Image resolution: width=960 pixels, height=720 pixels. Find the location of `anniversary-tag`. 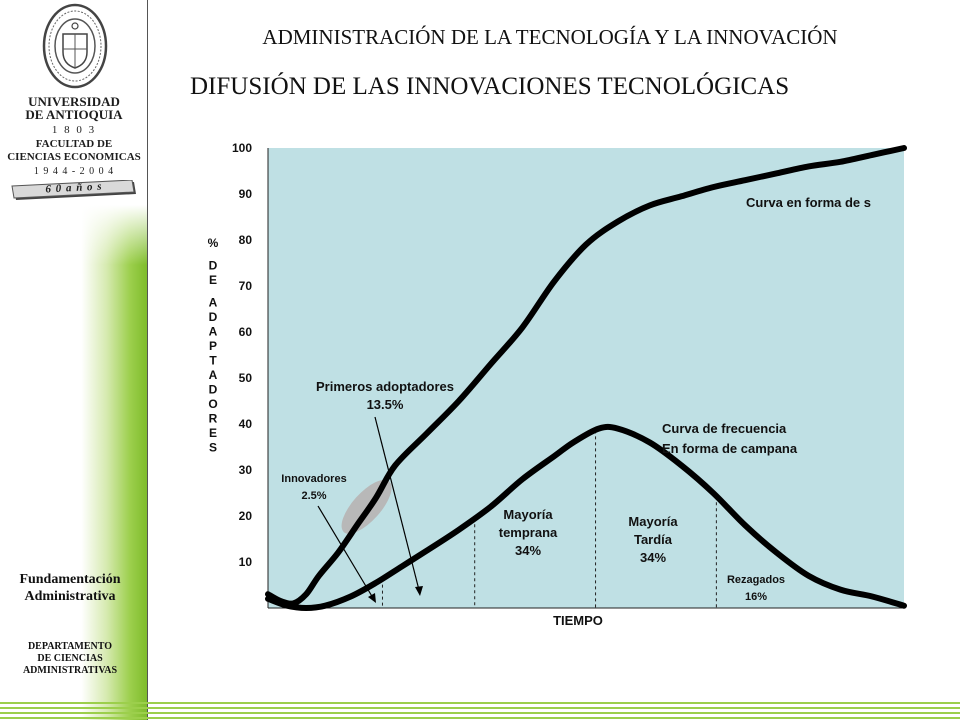

anniversary-tag is located at coordinates (73, 190).